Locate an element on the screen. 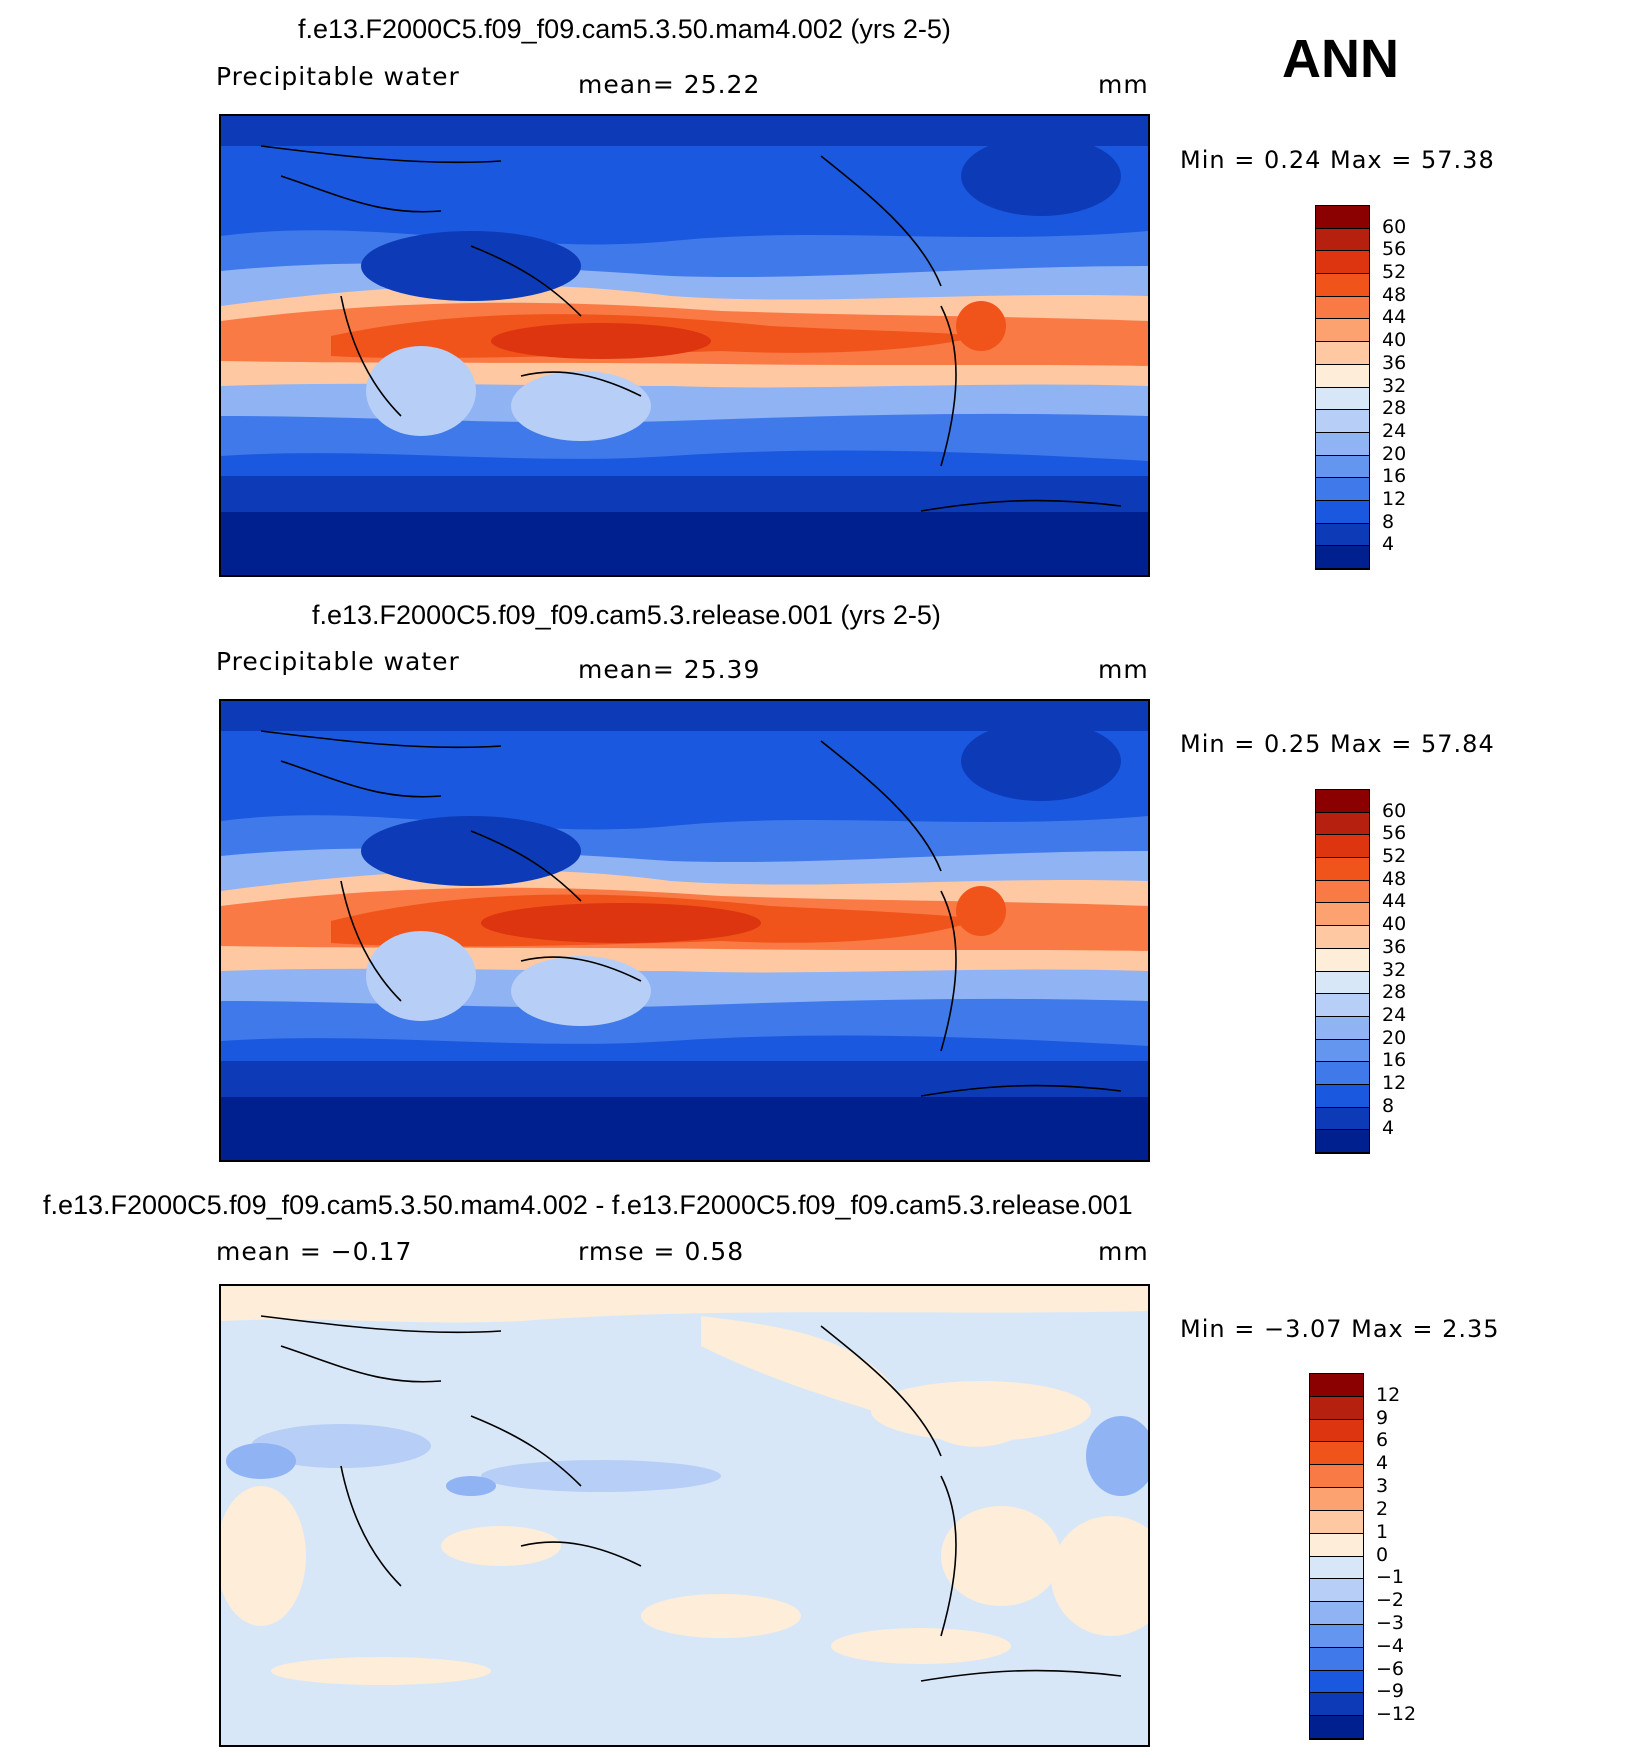  colorbar-tick-label: 9 is located at coordinates (1382, 1417).